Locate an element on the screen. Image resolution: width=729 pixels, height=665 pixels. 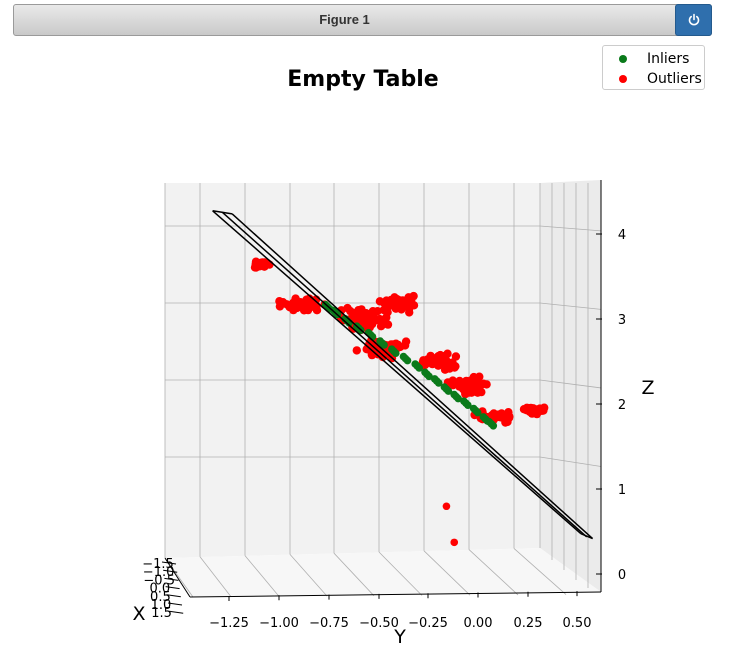
x-tick-label: 1.0 is located at coordinates (161, 605).